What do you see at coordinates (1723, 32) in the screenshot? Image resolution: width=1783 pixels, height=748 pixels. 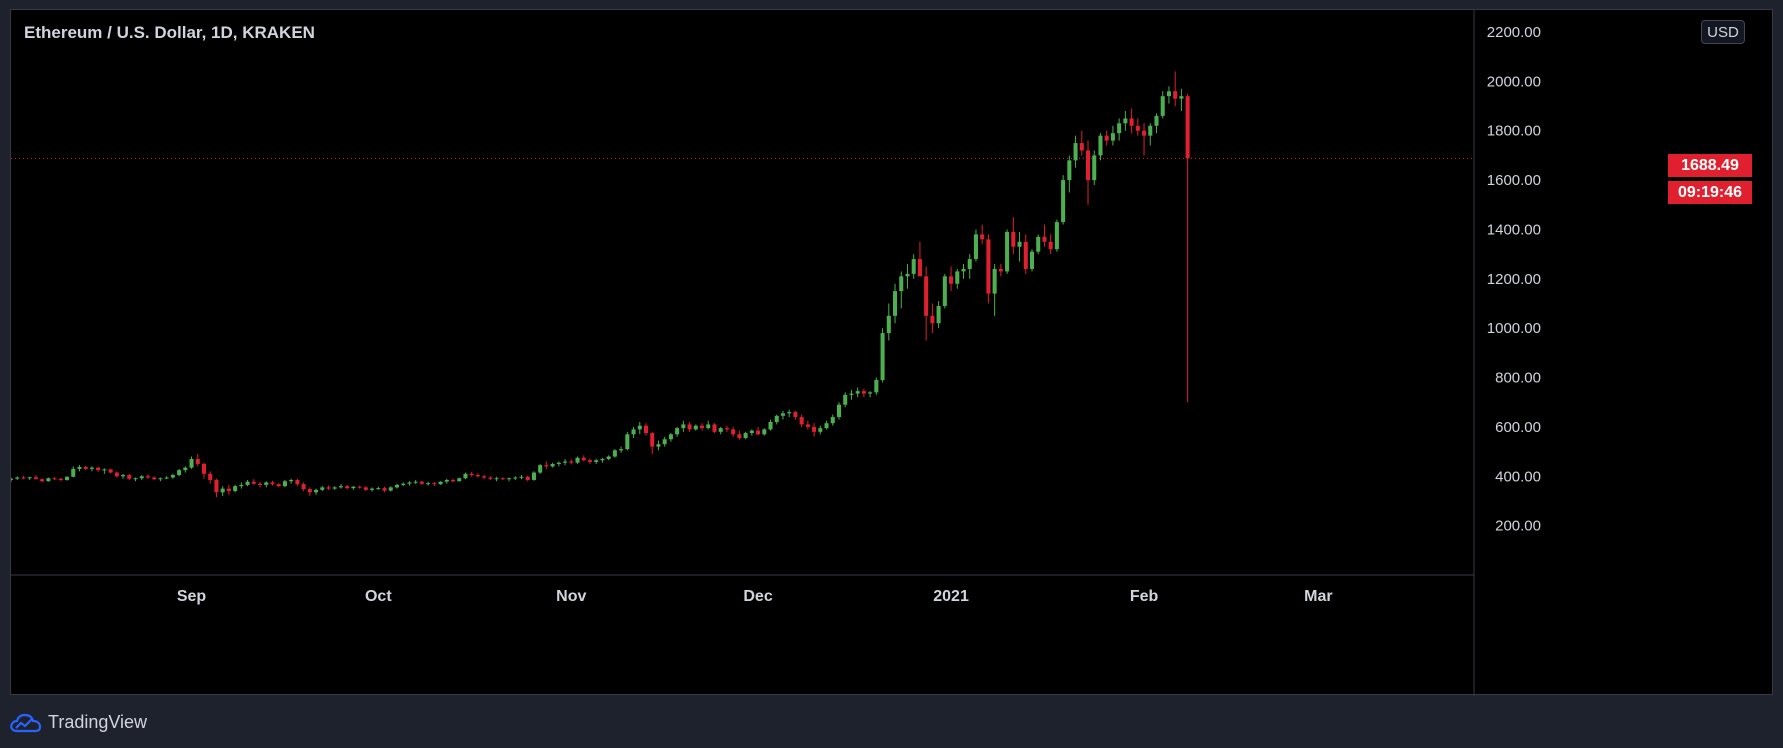 I see `currency-button: USD` at bounding box center [1723, 32].